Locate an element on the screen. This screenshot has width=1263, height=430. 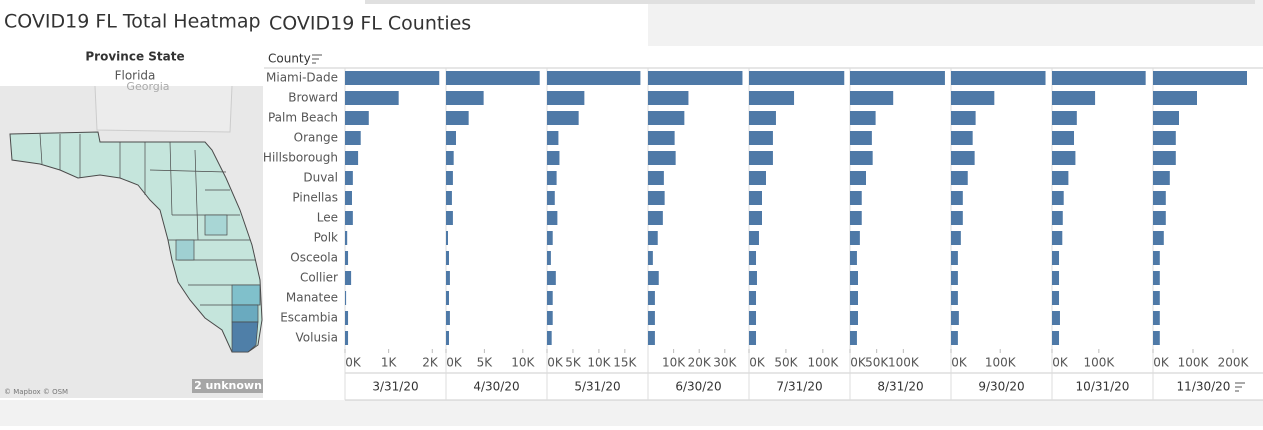
y-tick-label: Duval is located at coordinates (320, 178).